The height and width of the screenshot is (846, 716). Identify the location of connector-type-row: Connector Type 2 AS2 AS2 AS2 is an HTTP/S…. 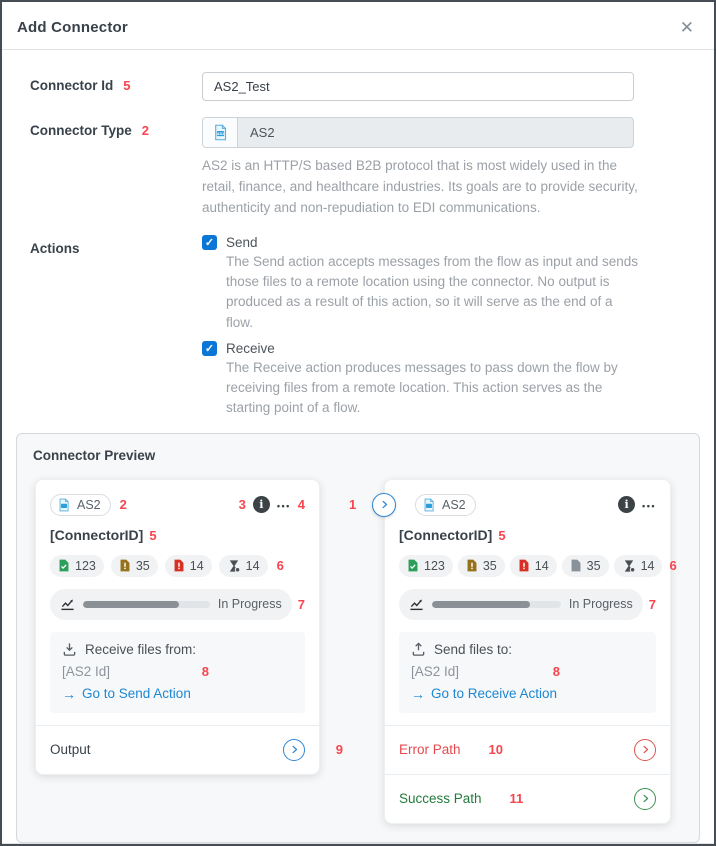
(365, 168).